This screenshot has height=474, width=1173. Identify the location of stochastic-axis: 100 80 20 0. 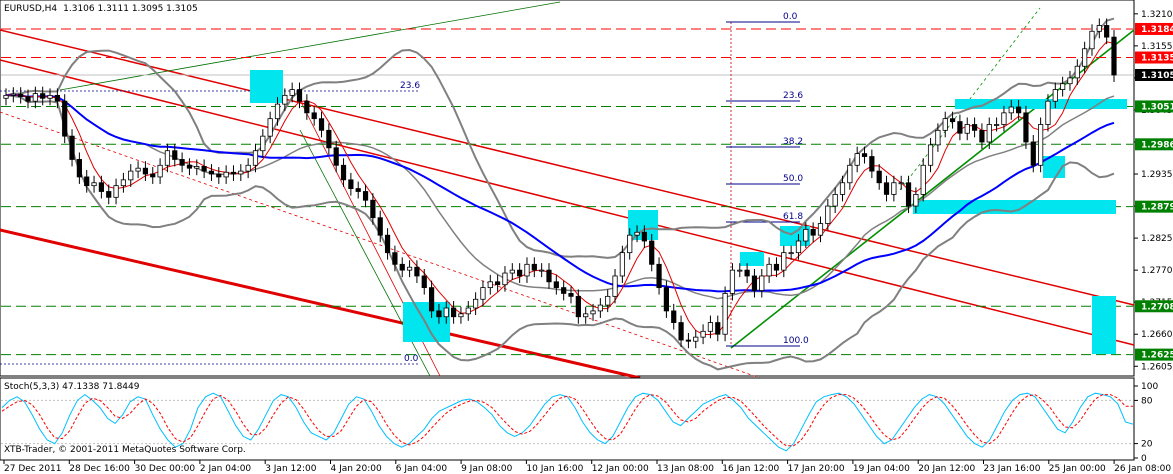
(1146, 423).